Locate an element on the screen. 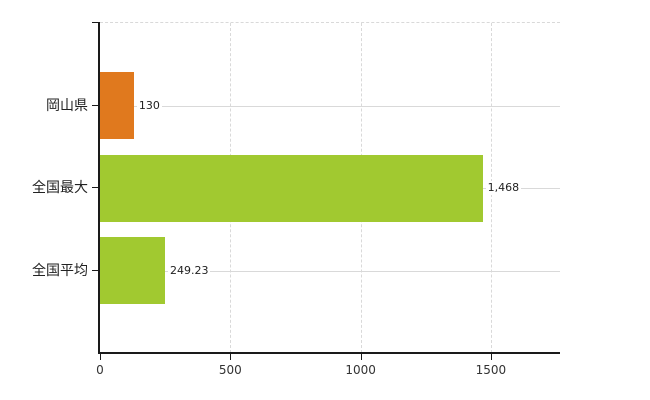 The image size is (650, 400). bar-value-label: 1,468 is located at coordinates (503, 188).